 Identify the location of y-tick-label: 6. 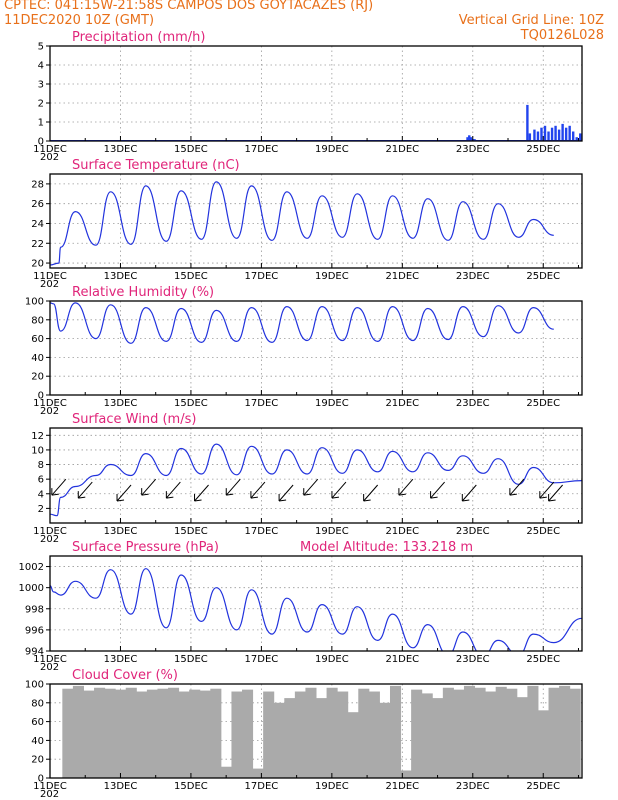
(41, 480).